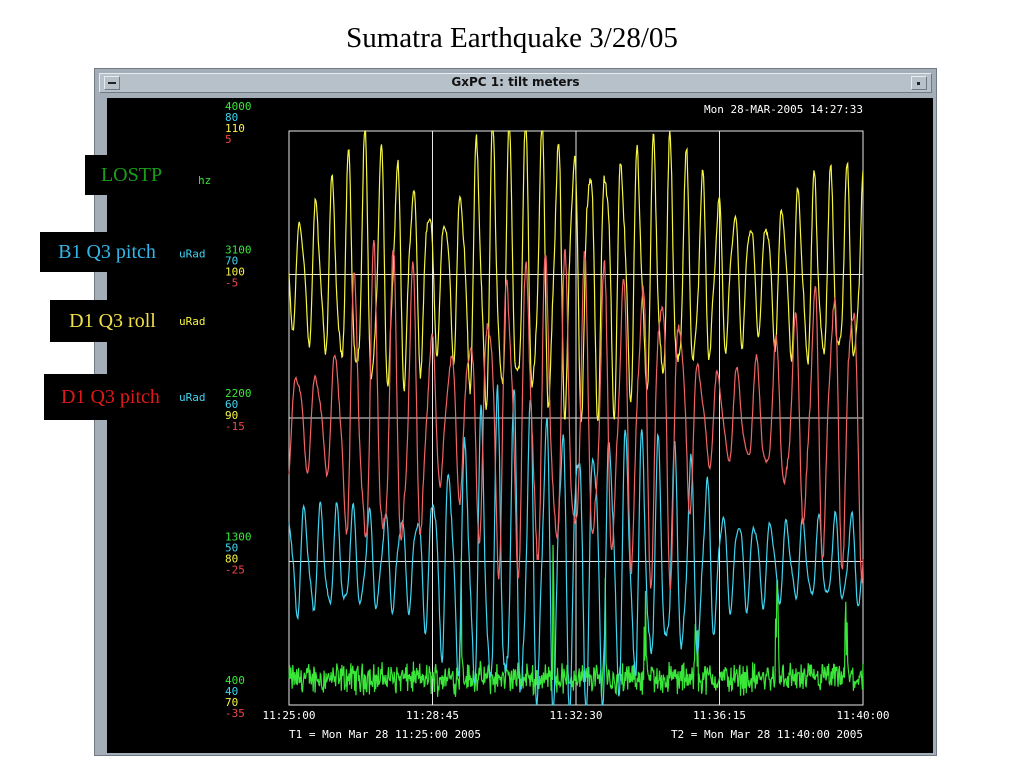  I want to click on y-tick-label: 5, so click(228, 139).